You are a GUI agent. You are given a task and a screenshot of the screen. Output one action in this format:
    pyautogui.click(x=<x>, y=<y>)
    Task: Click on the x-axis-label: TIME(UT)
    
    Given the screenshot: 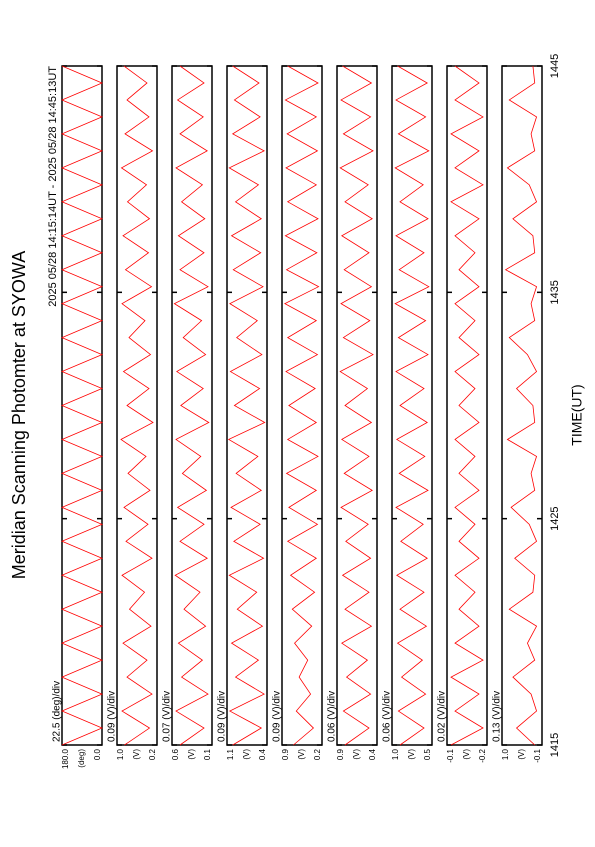 What is the action you would take?
    pyautogui.click(x=577, y=414)
    